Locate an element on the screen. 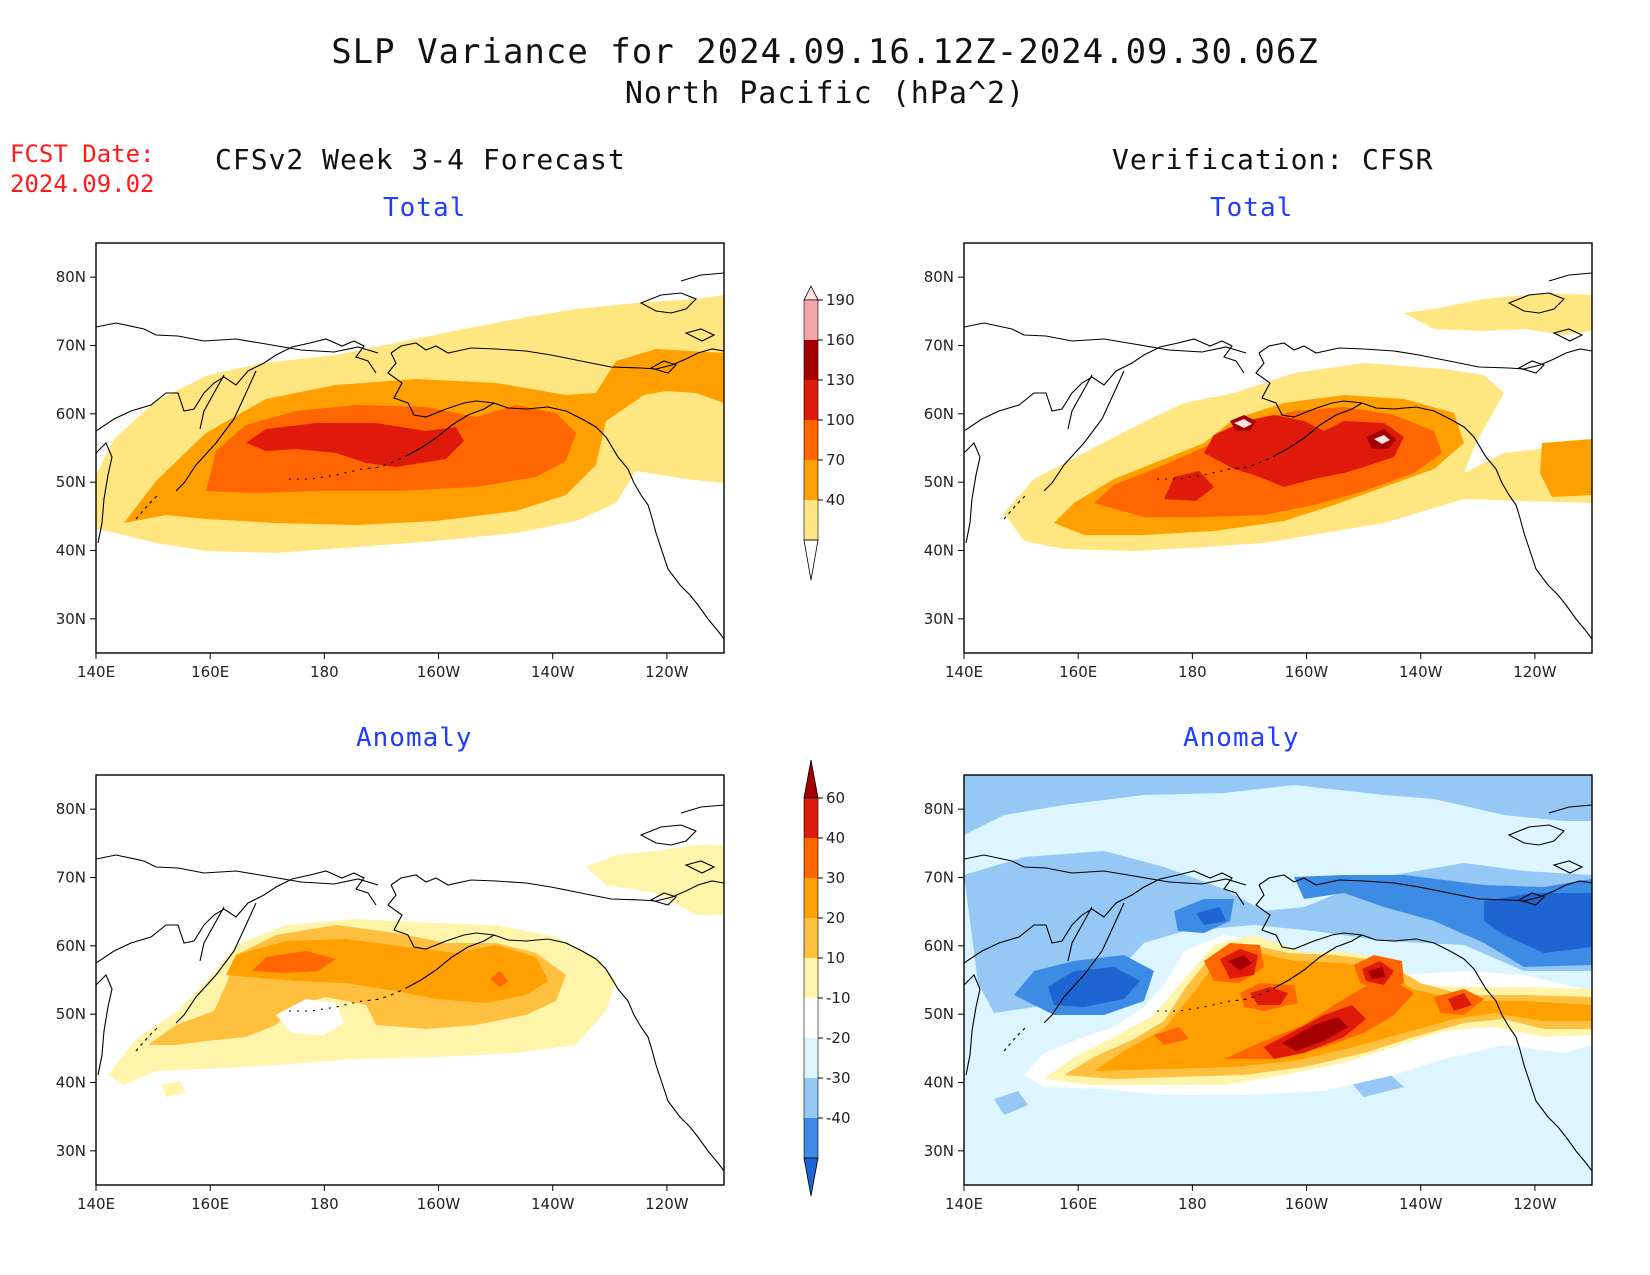  colorbar-tick-label: 190 is located at coordinates (840, 300).